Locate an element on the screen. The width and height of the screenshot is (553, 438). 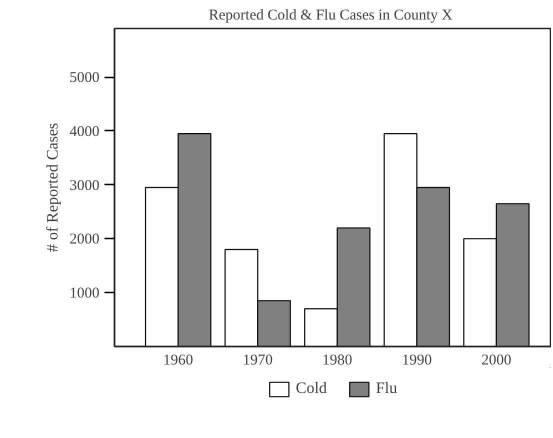
y-tick-label: 3000 is located at coordinates (85, 186).